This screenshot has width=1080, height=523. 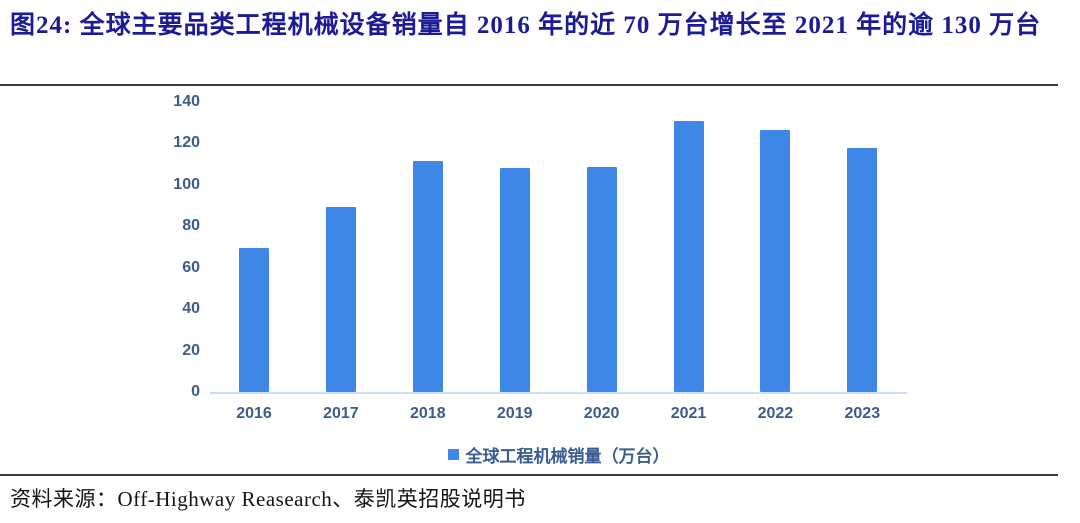 I want to click on x-tick-label-2019: 2019, so click(x=514, y=413).